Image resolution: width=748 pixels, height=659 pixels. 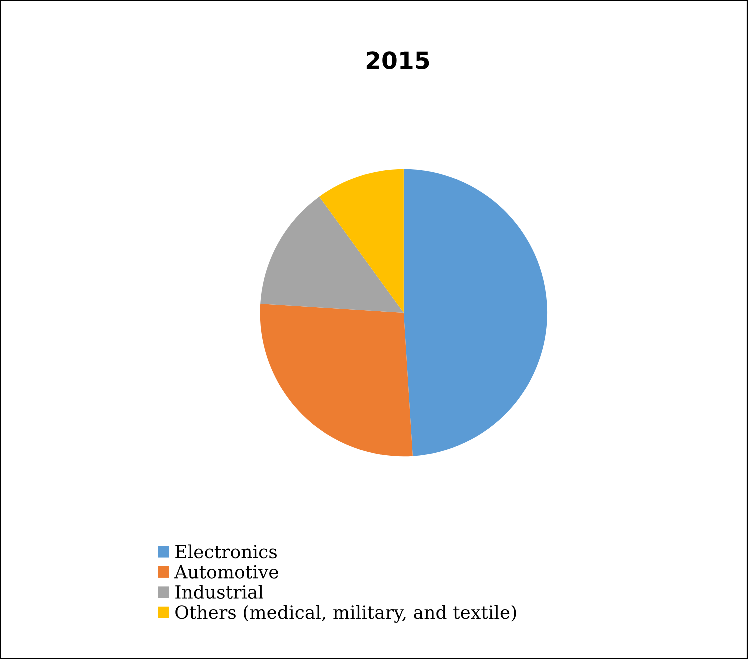 What do you see at coordinates (226, 572) in the screenshot?
I see `legend-label: Automotive` at bounding box center [226, 572].